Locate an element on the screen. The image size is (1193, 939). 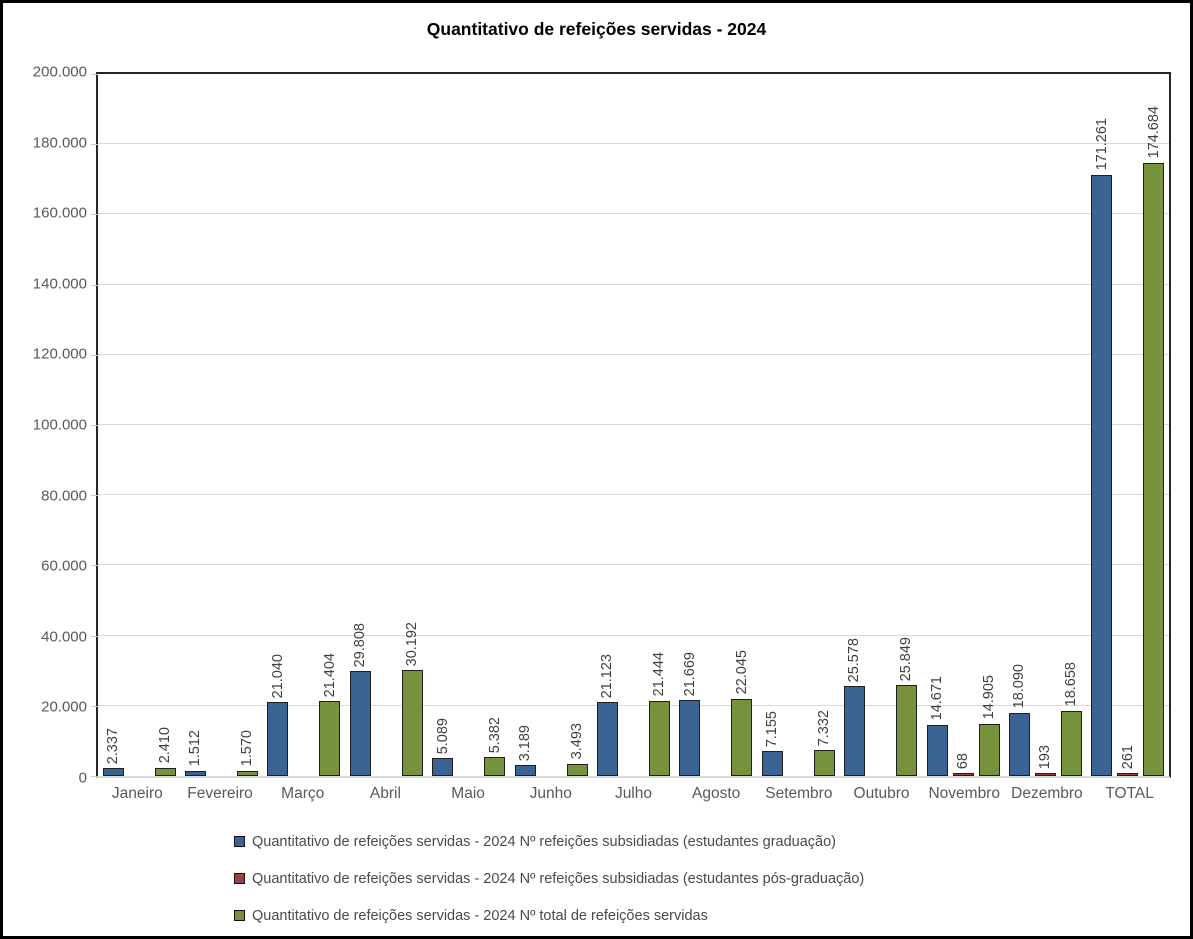
bar-slot: 21.669 is located at coordinates (690, 425).